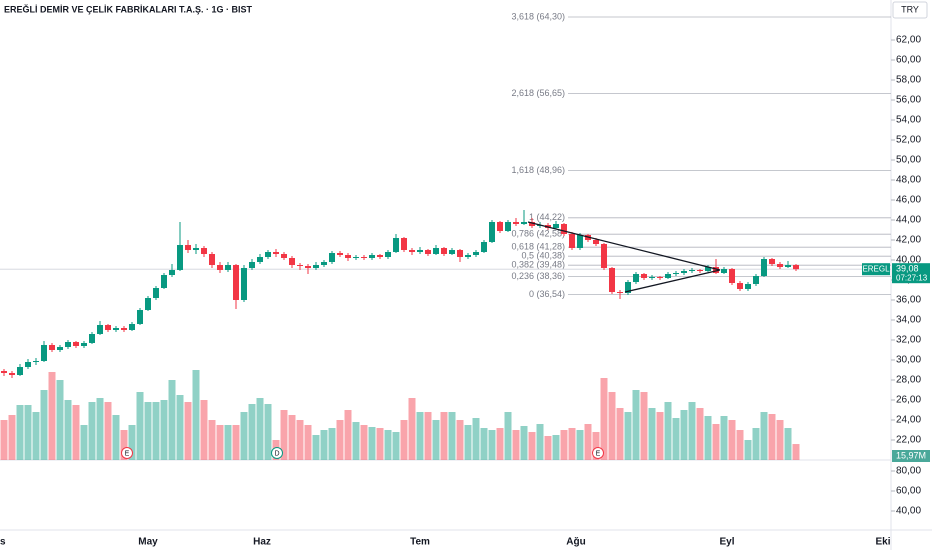 Image resolution: width=932 pixels, height=550 pixels. I want to click on event-label: E, so click(598, 453).